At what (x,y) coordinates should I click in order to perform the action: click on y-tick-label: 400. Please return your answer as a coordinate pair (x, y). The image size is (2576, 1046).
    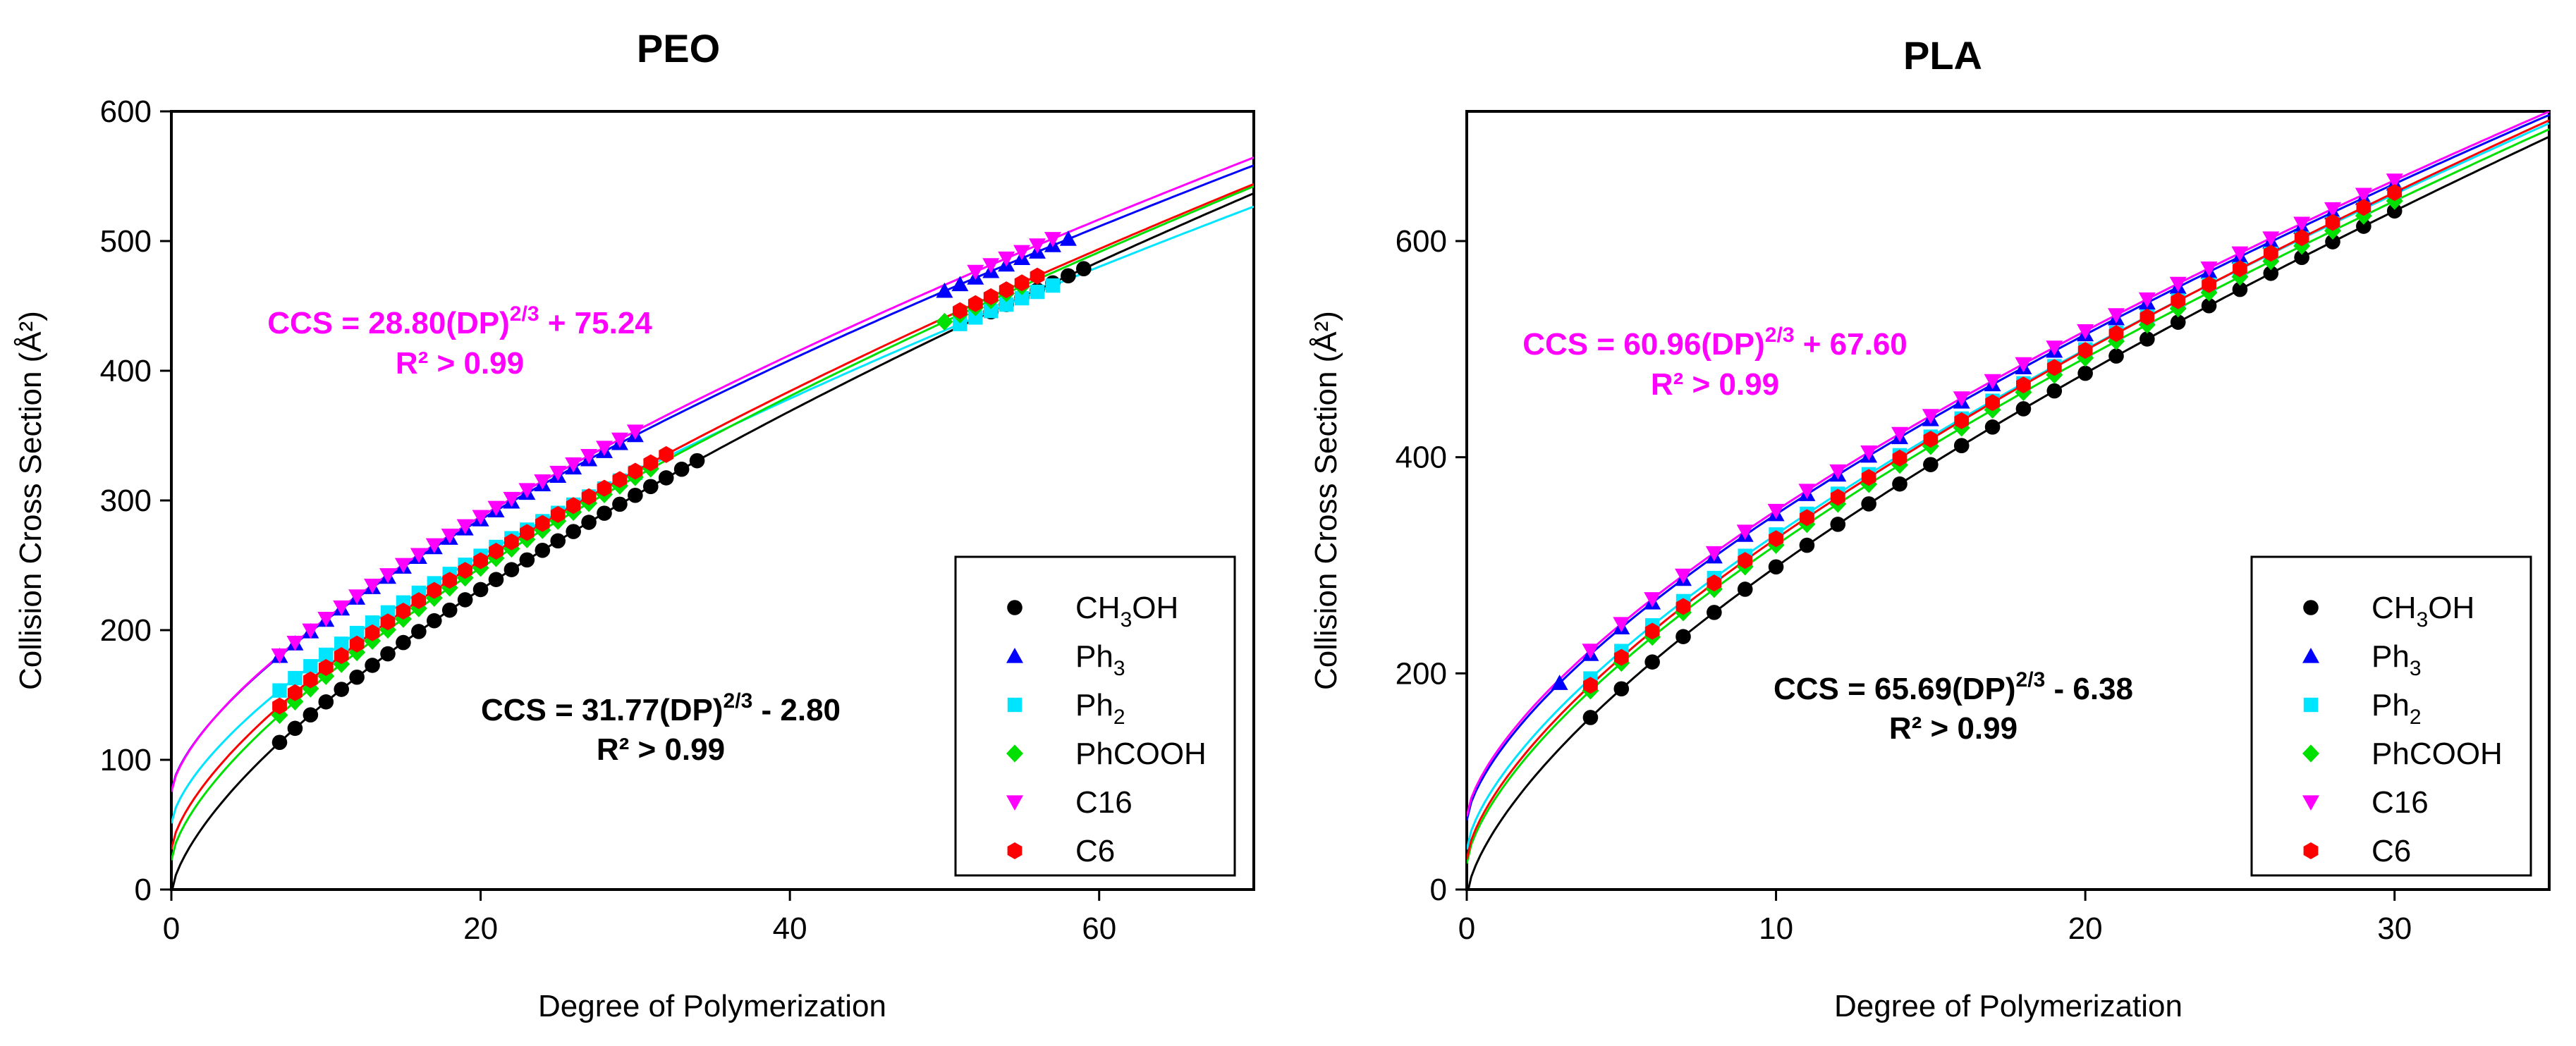
    Looking at the image, I should click on (126, 371).